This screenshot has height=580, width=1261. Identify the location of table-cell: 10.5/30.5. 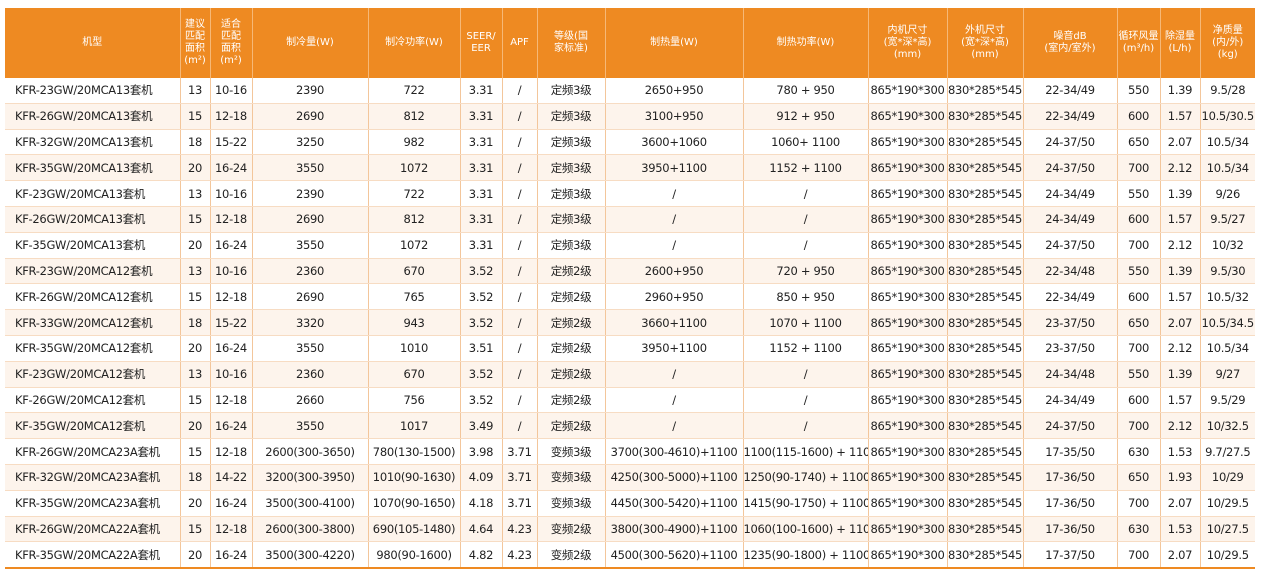
(1227, 116).